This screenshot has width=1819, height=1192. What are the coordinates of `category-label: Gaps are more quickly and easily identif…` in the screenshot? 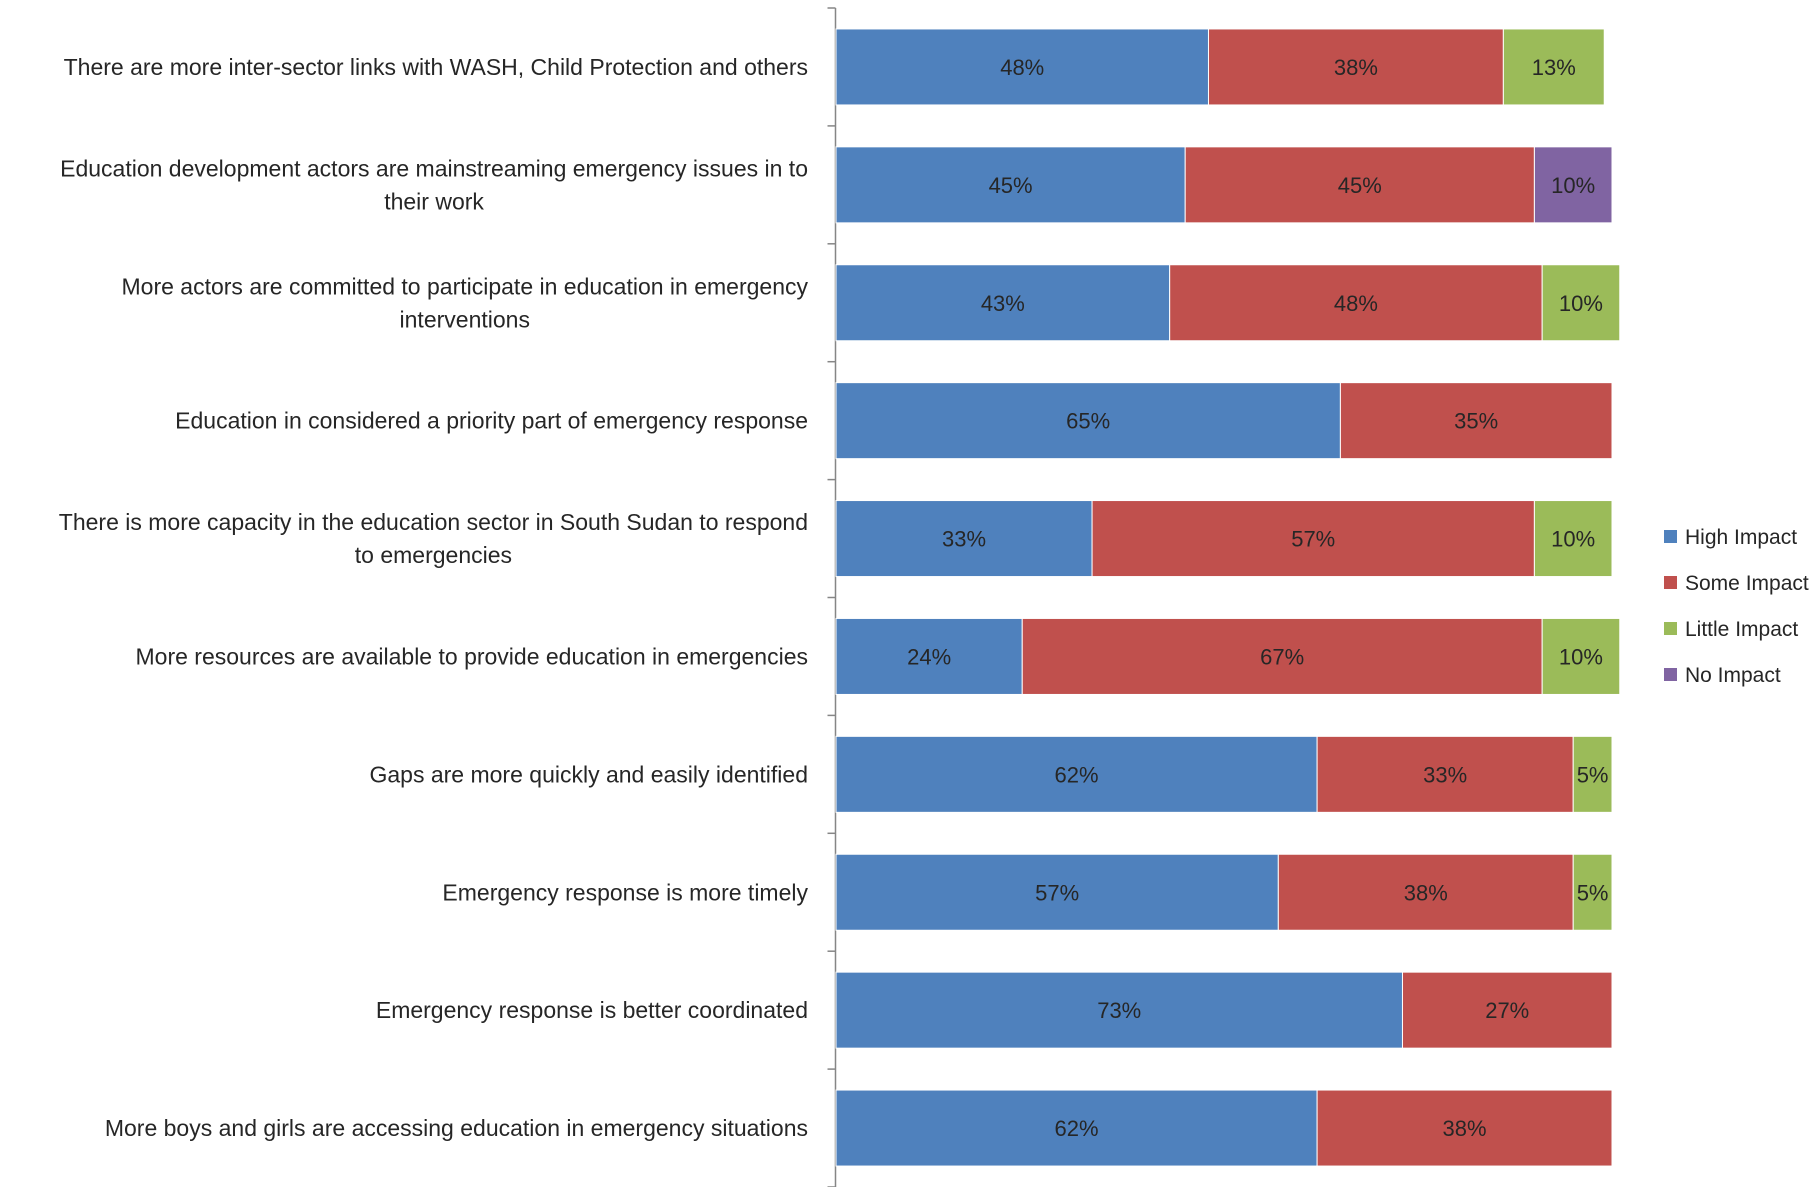 It's located at (588, 774).